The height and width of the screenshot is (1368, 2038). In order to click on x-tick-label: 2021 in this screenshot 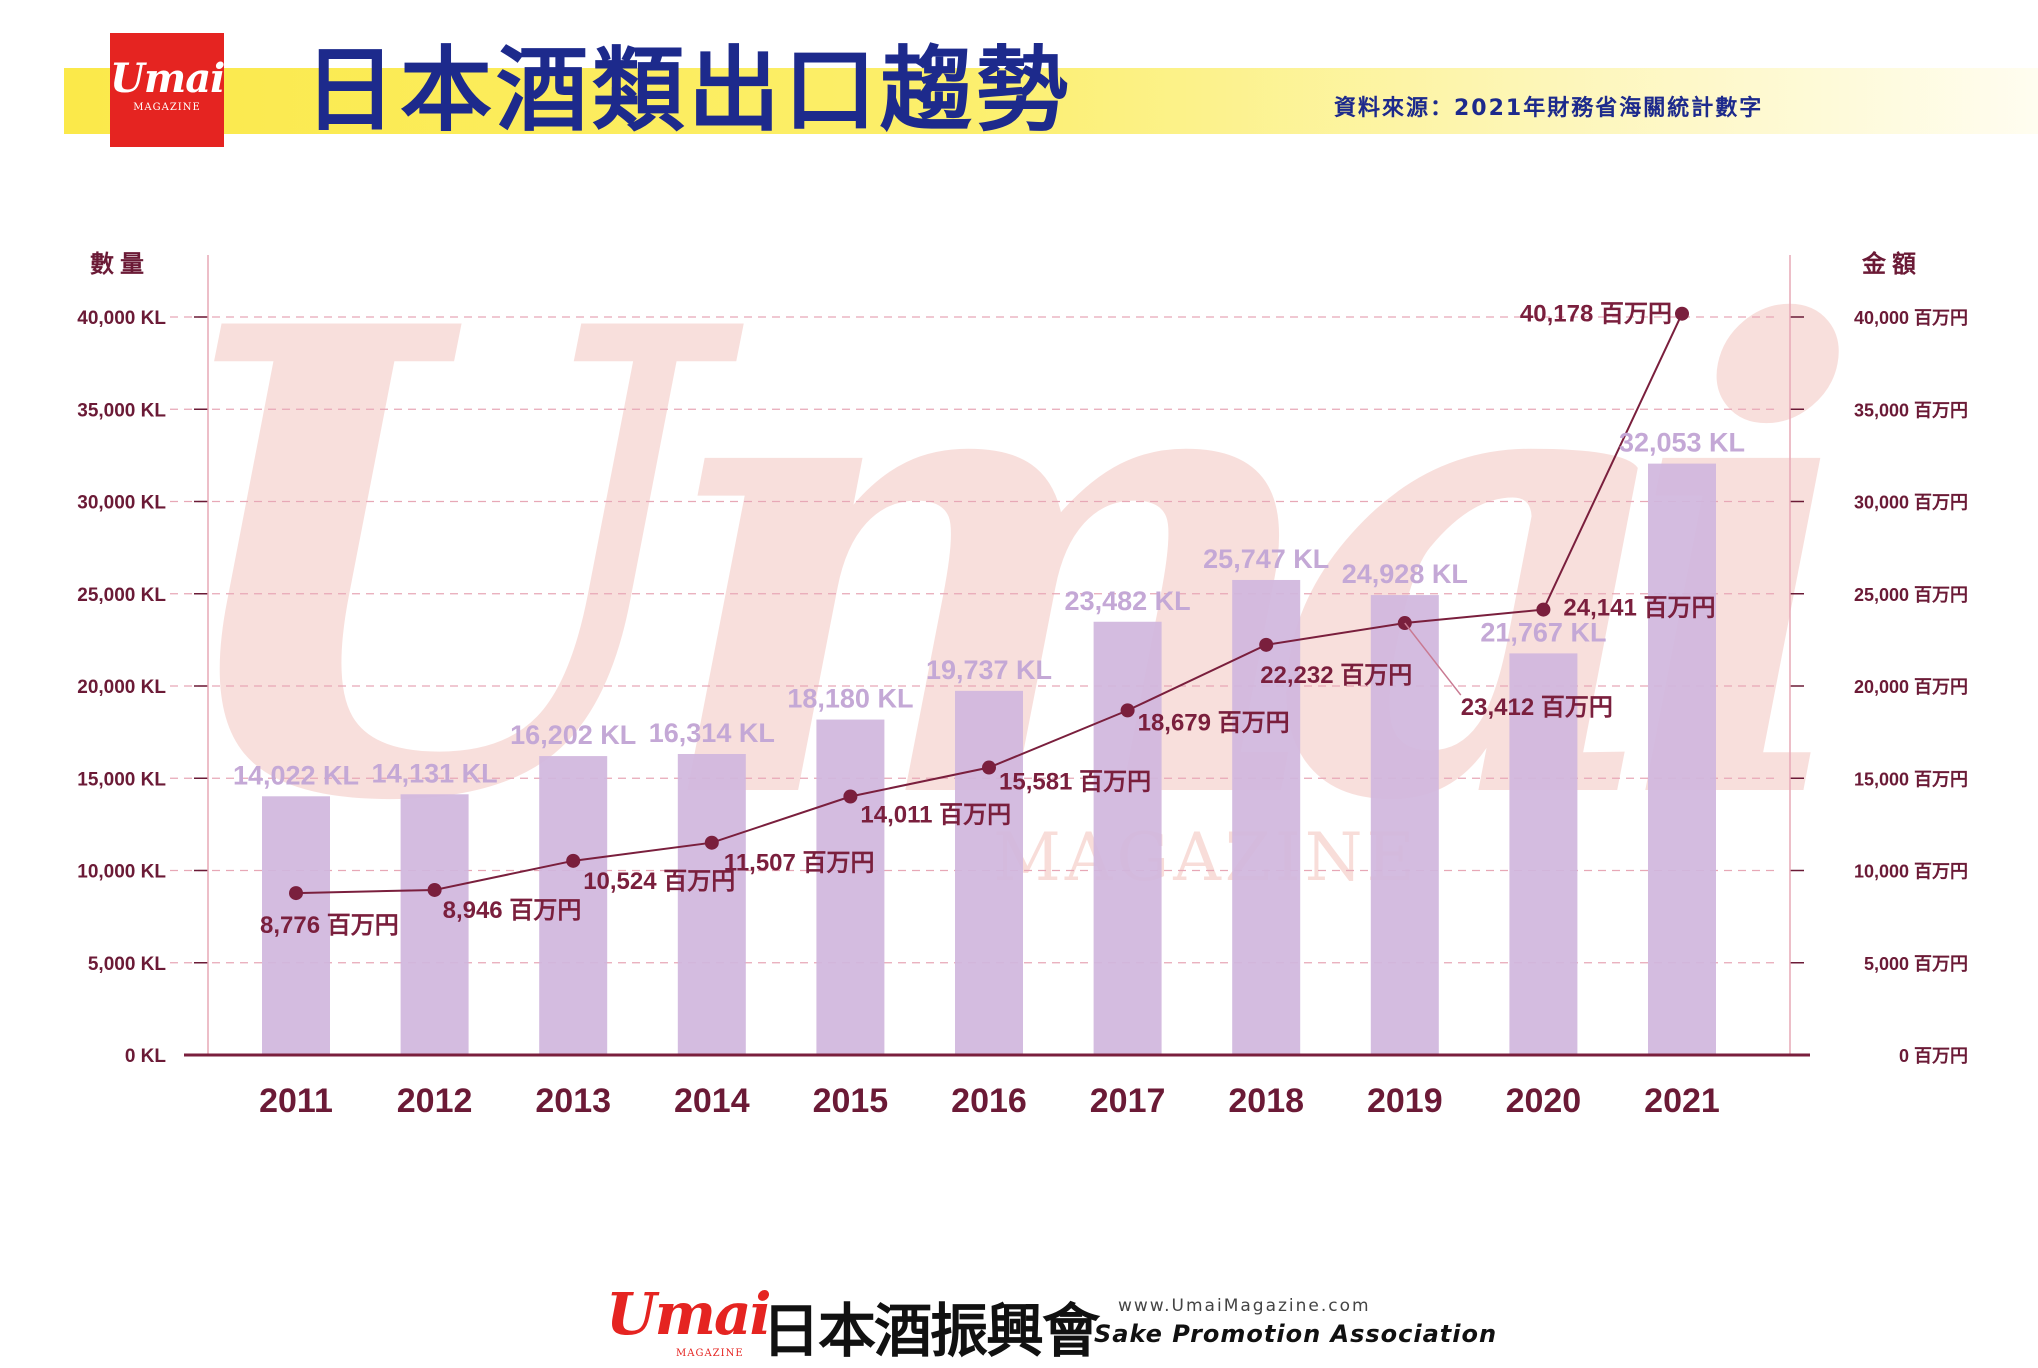, I will do `click(1682, 1101)`.